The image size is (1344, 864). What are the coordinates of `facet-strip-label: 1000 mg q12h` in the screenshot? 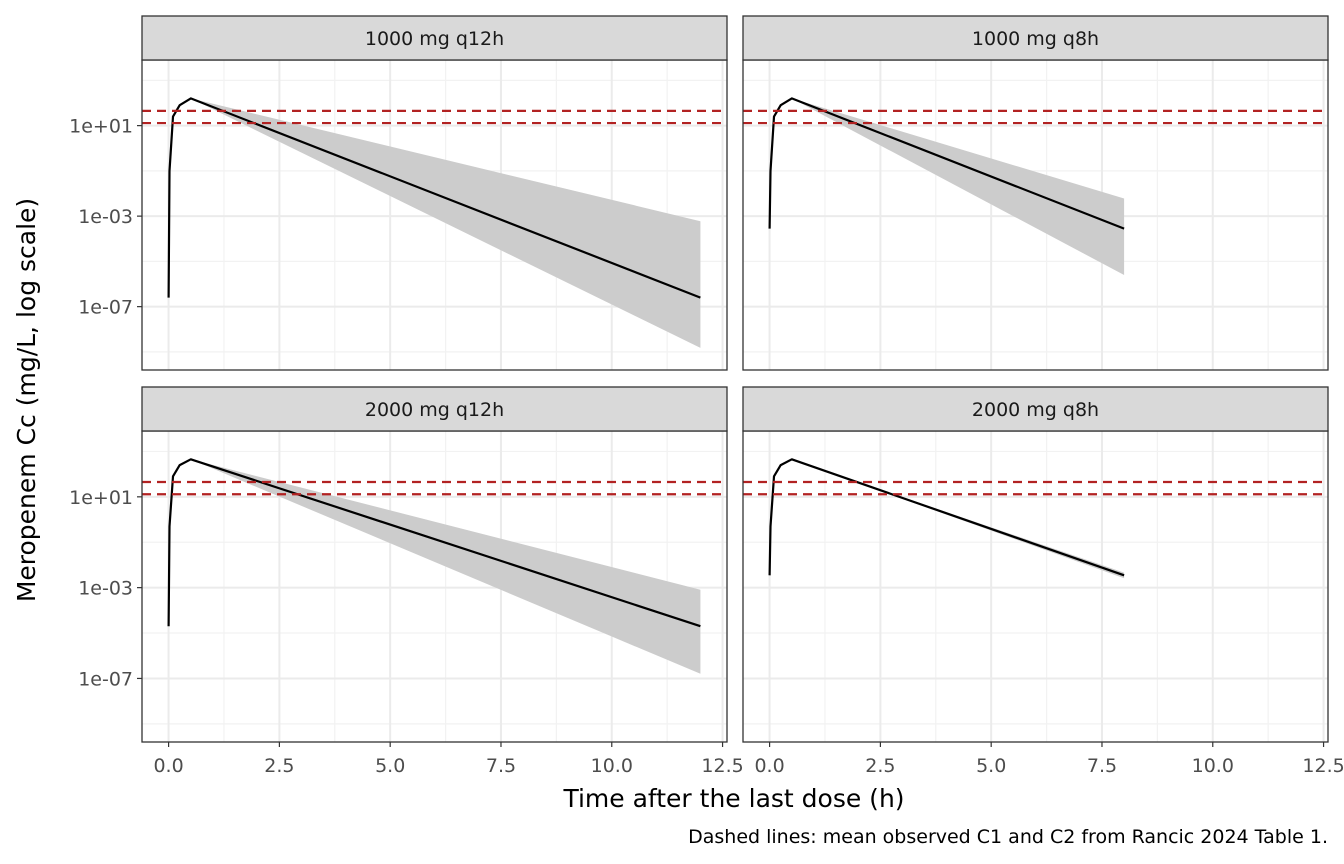 It's located at (434, 39).